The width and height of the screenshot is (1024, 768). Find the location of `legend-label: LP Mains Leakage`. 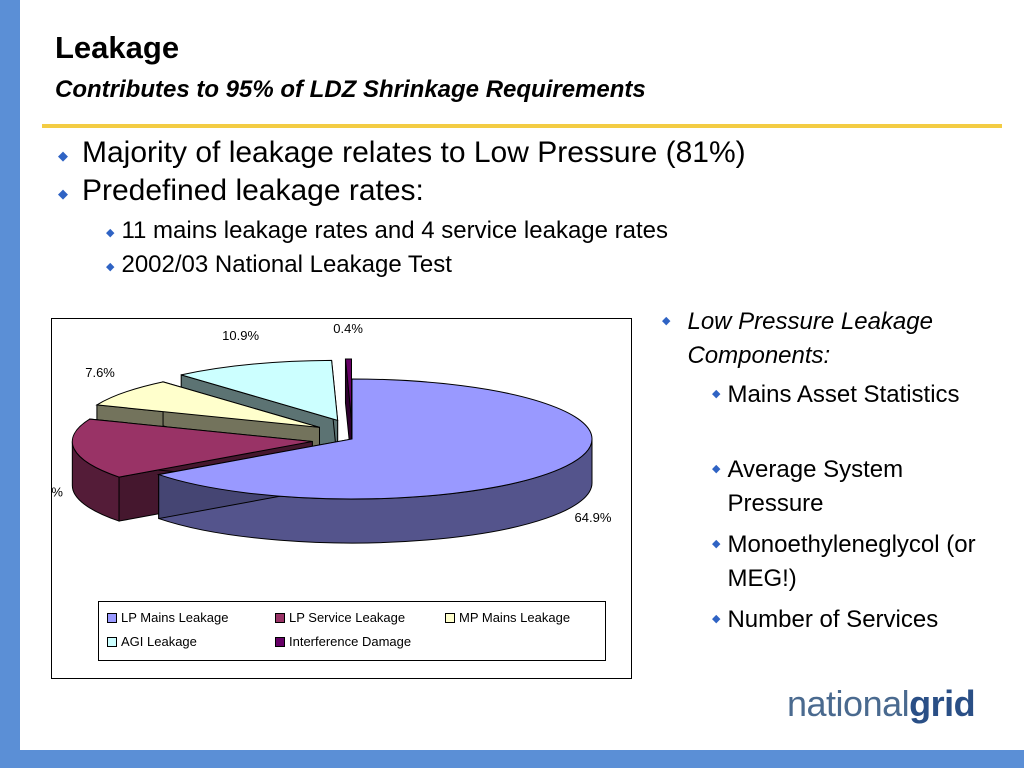

legend-label: LP Mains Leakage is located at coordinates (175, 617).